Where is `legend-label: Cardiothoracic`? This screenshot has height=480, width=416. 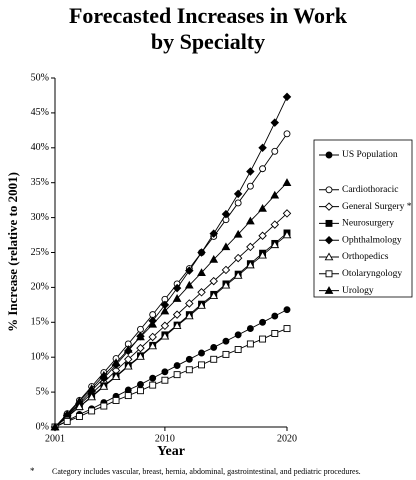 legend-label: Cardiothoracic is located at coordinates (370, 190).